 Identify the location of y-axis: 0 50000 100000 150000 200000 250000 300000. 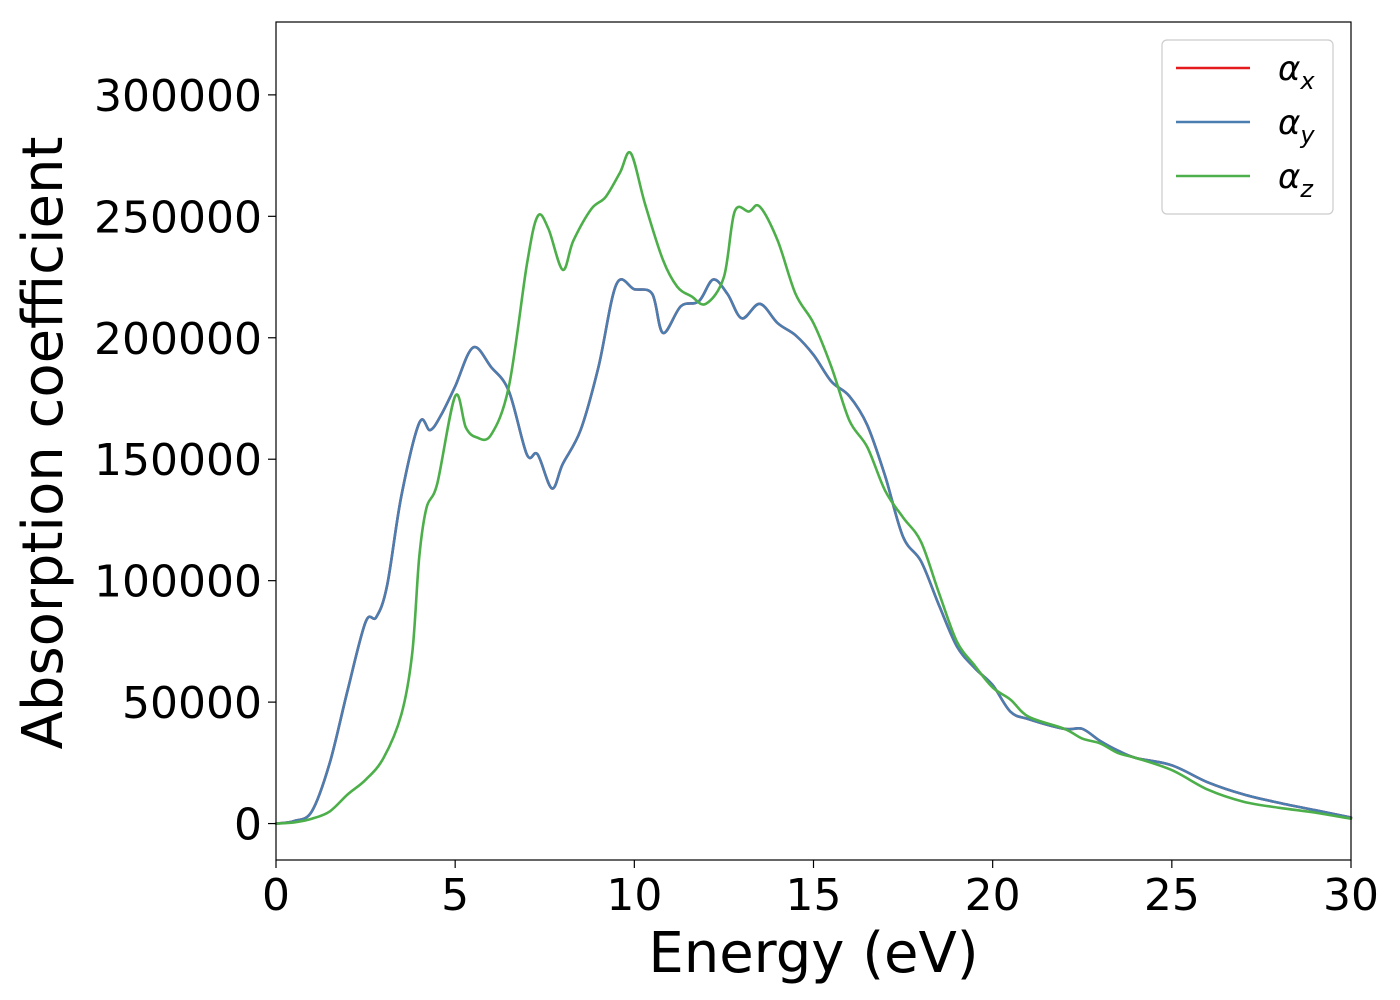
(185, 461).